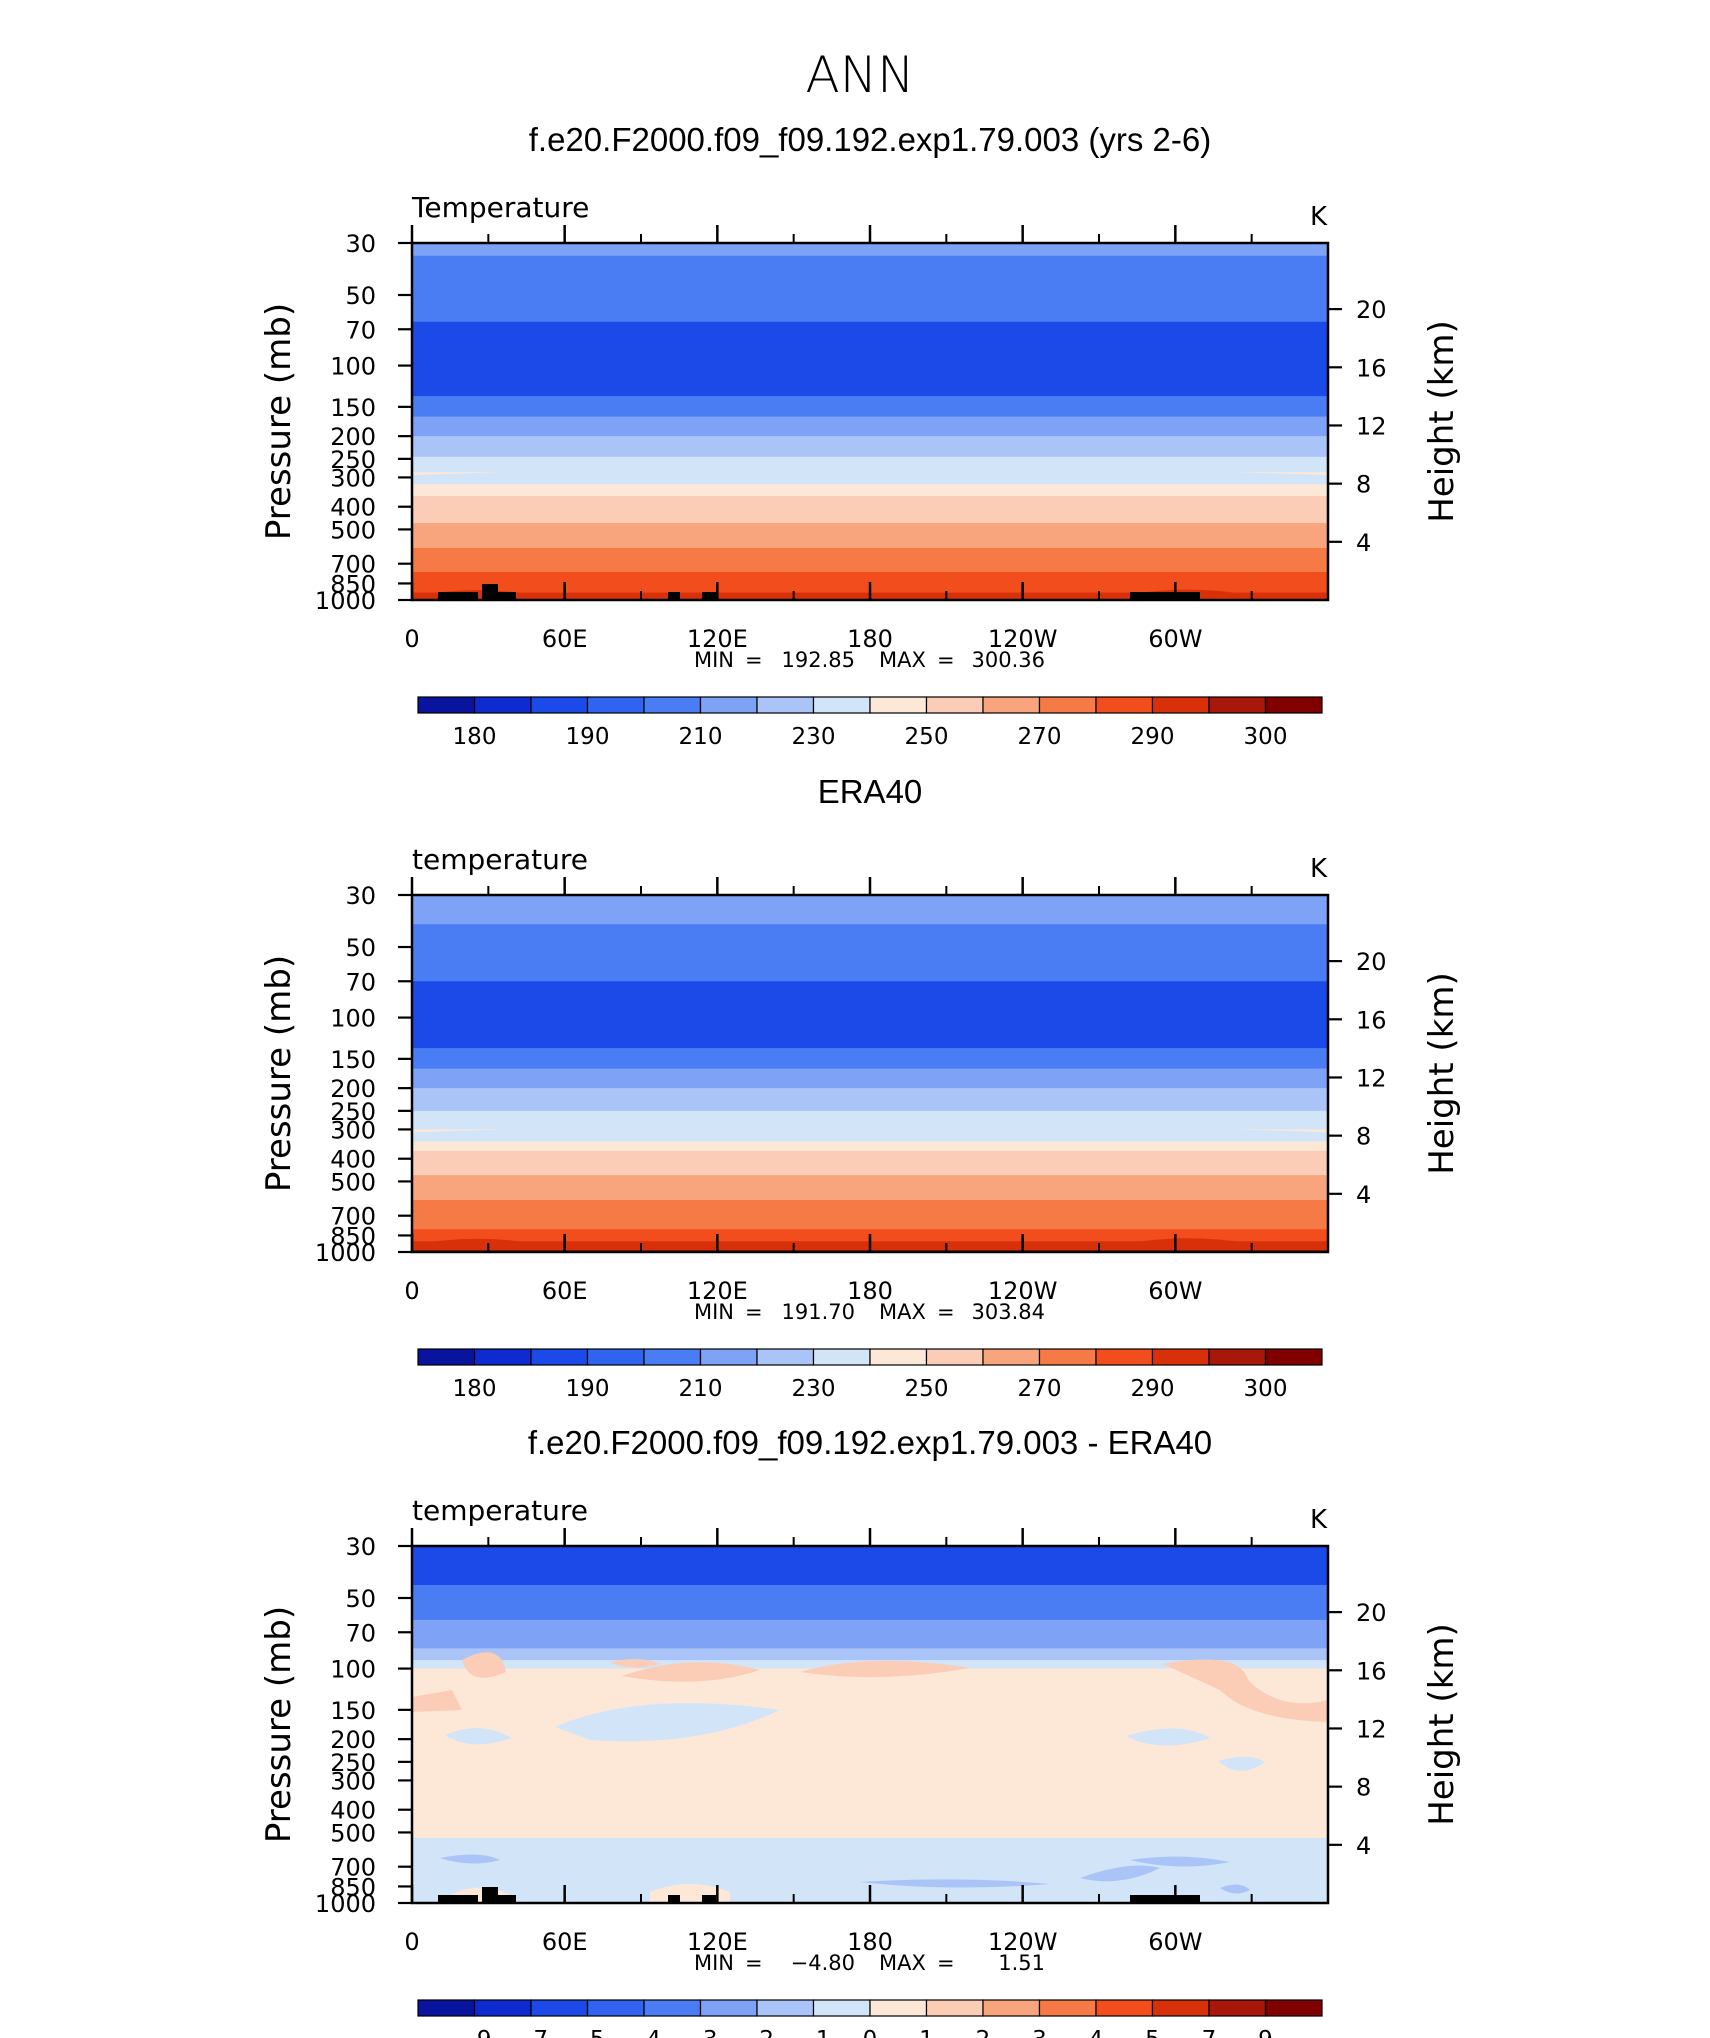 The height and width of the screenshot is (2038, 1710). I want to click on colorbar-label: −7, so click(531, 2032).